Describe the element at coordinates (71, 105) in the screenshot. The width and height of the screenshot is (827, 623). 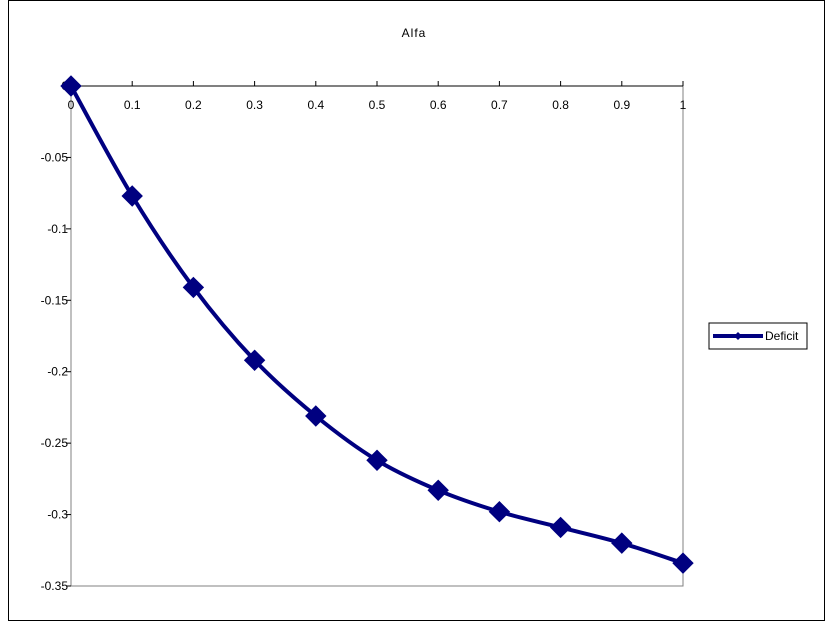
I see `x-tick-label: 0` at that location.